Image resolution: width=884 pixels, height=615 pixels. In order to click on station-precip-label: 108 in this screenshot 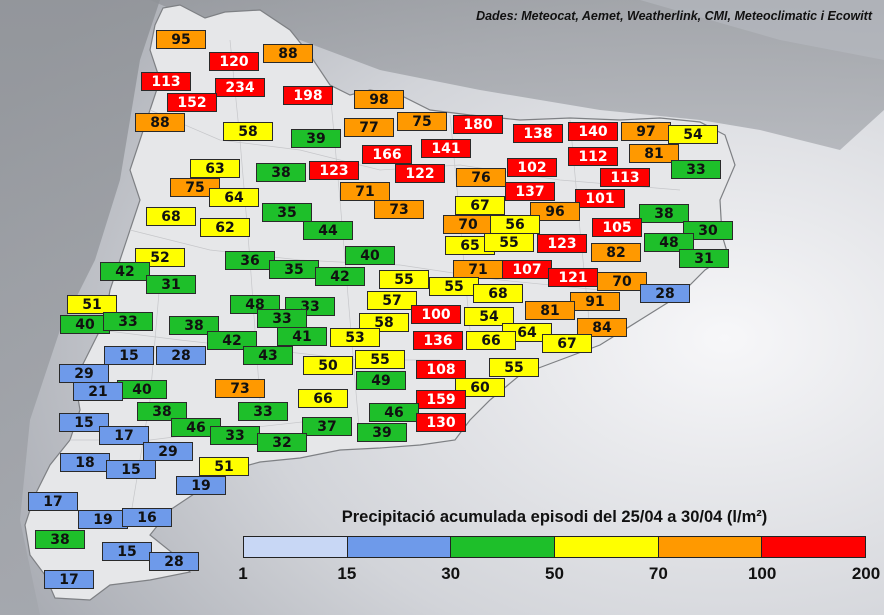, I will do `click(441, 369)`.